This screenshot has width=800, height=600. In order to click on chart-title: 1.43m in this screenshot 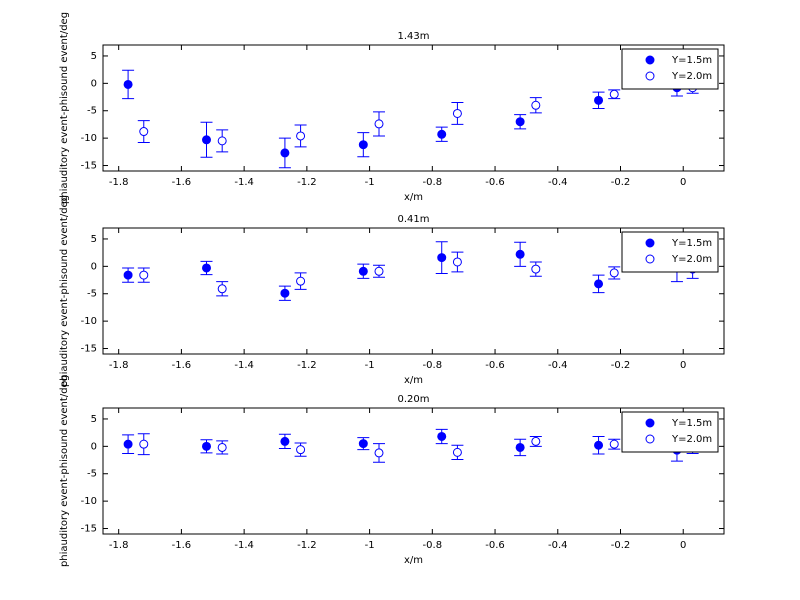, I will do `click(413, 36)`.